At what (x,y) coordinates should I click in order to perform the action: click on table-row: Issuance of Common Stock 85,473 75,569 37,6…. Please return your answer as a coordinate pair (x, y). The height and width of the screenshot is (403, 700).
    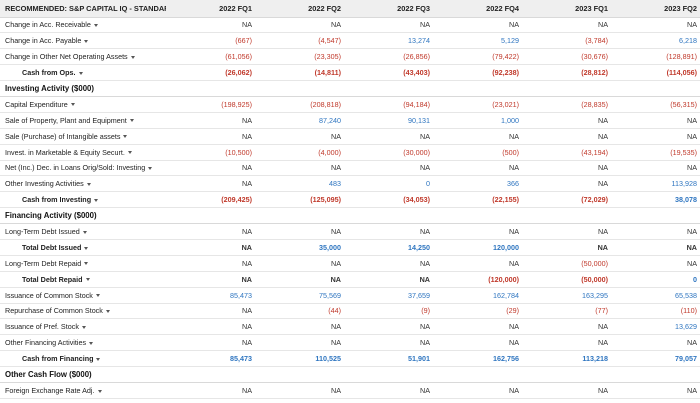
    Looking at the image, I should click on (350, 295).